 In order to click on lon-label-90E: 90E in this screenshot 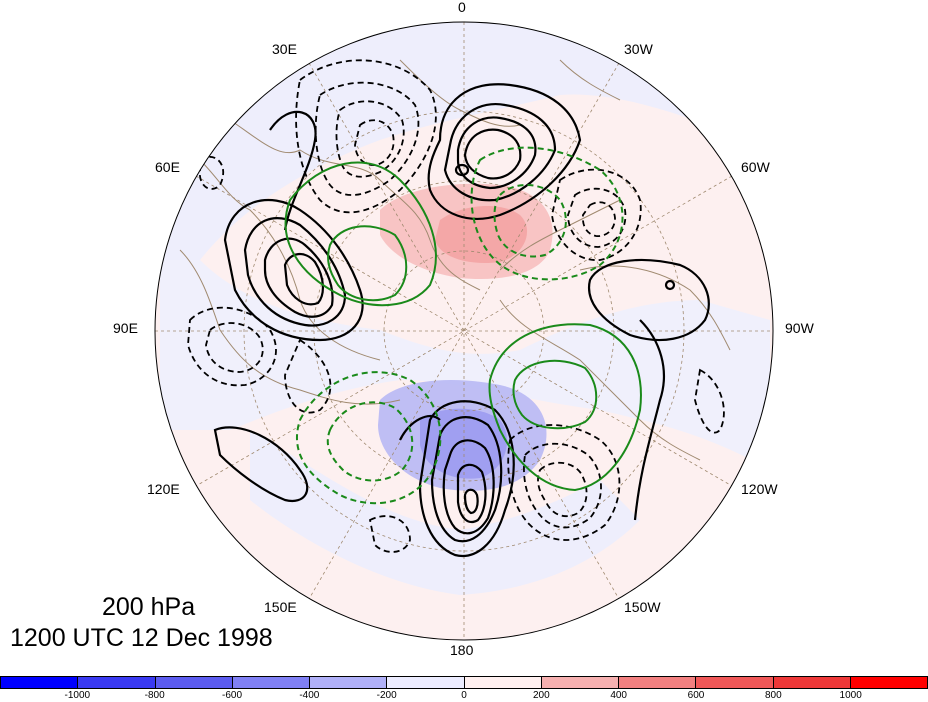, I will do `click(125, 328)`.